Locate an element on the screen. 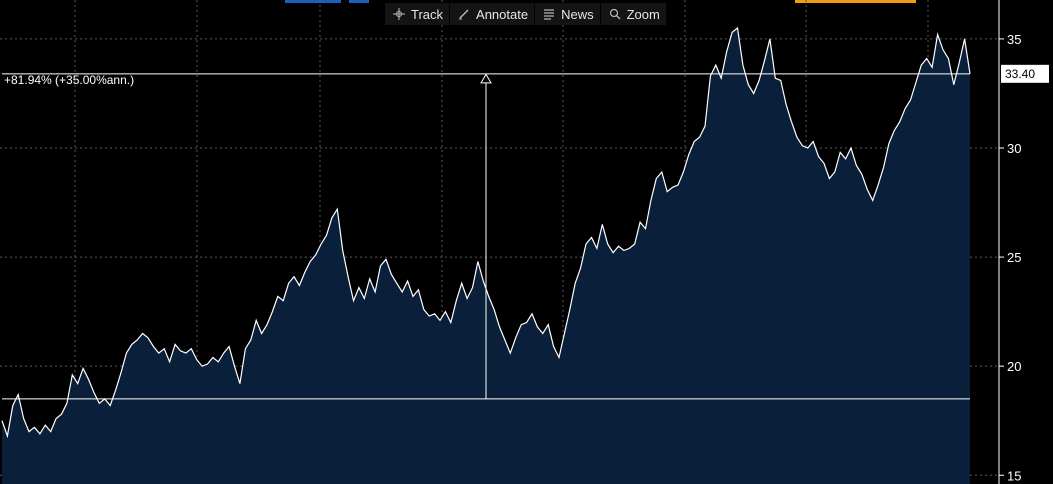  top-accent-orange-tab is located at coordinates (855, 1).